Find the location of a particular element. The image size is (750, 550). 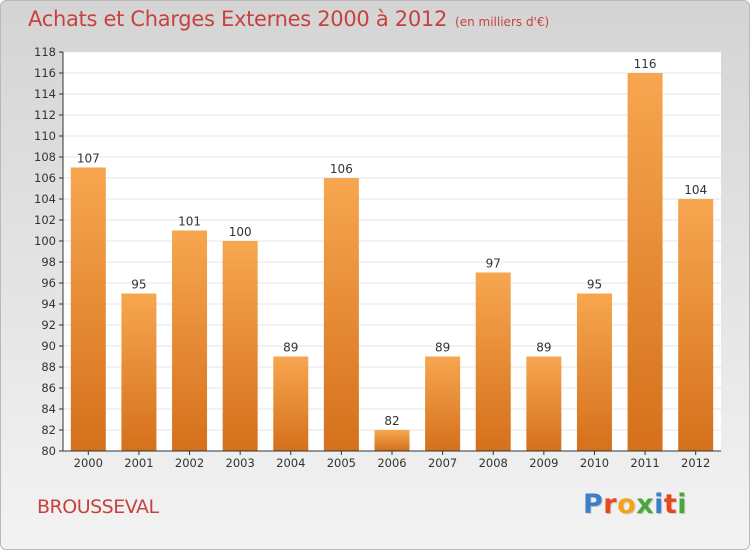

x-tick-label: 2002 is located at coordinates (189, 463).